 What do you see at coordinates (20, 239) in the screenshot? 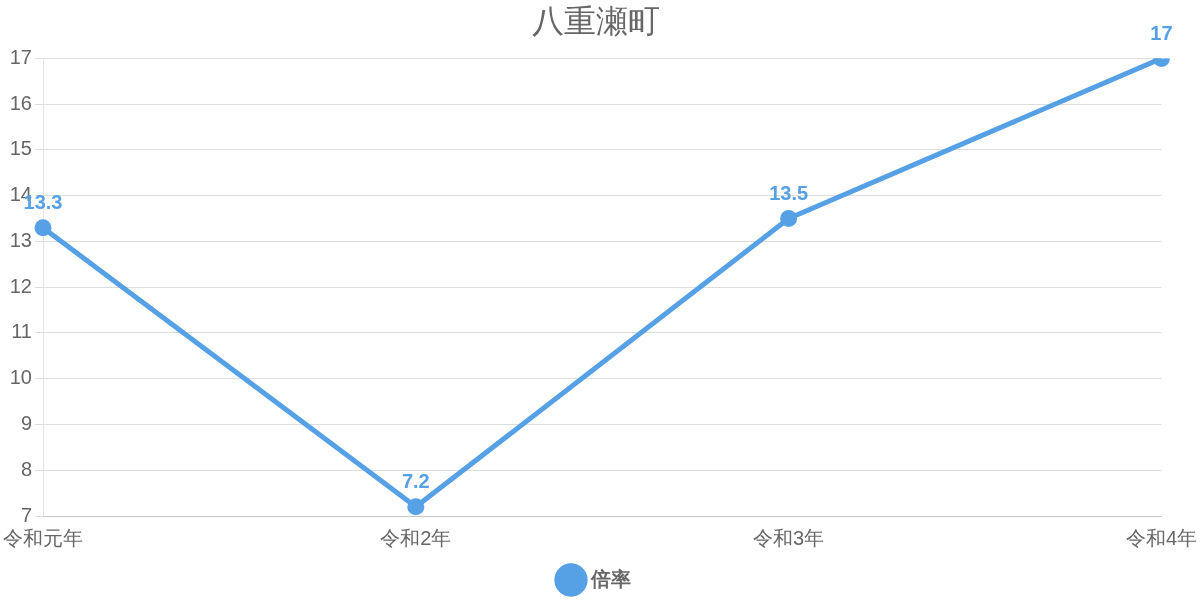
I see `y-tick-label: 13` at bounding box center [20, 239].